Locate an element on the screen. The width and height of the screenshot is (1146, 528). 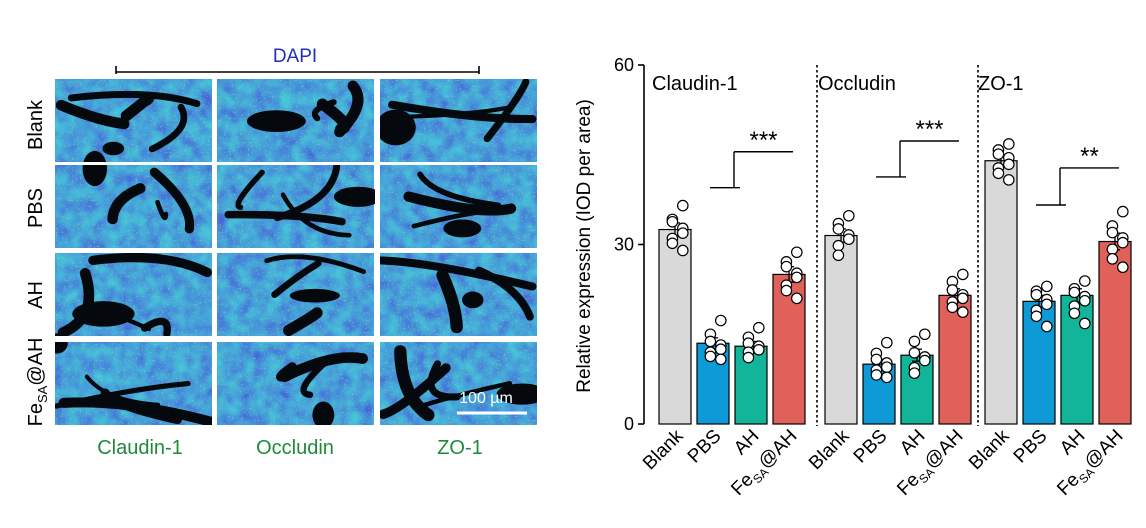
row-label-fesa-suffix: @AH is located at coordinates (36, 362).